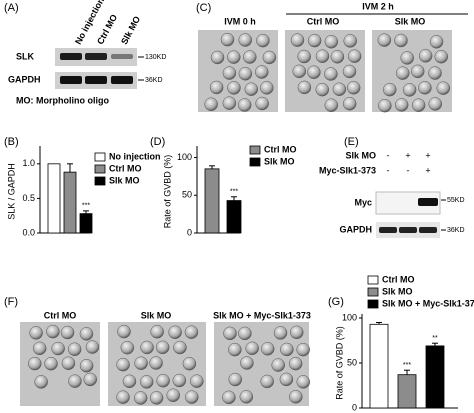 The image size is (474, 413). I want to click on image-header: Slk MO + Myc-Slk1-373, so click(262, 315).